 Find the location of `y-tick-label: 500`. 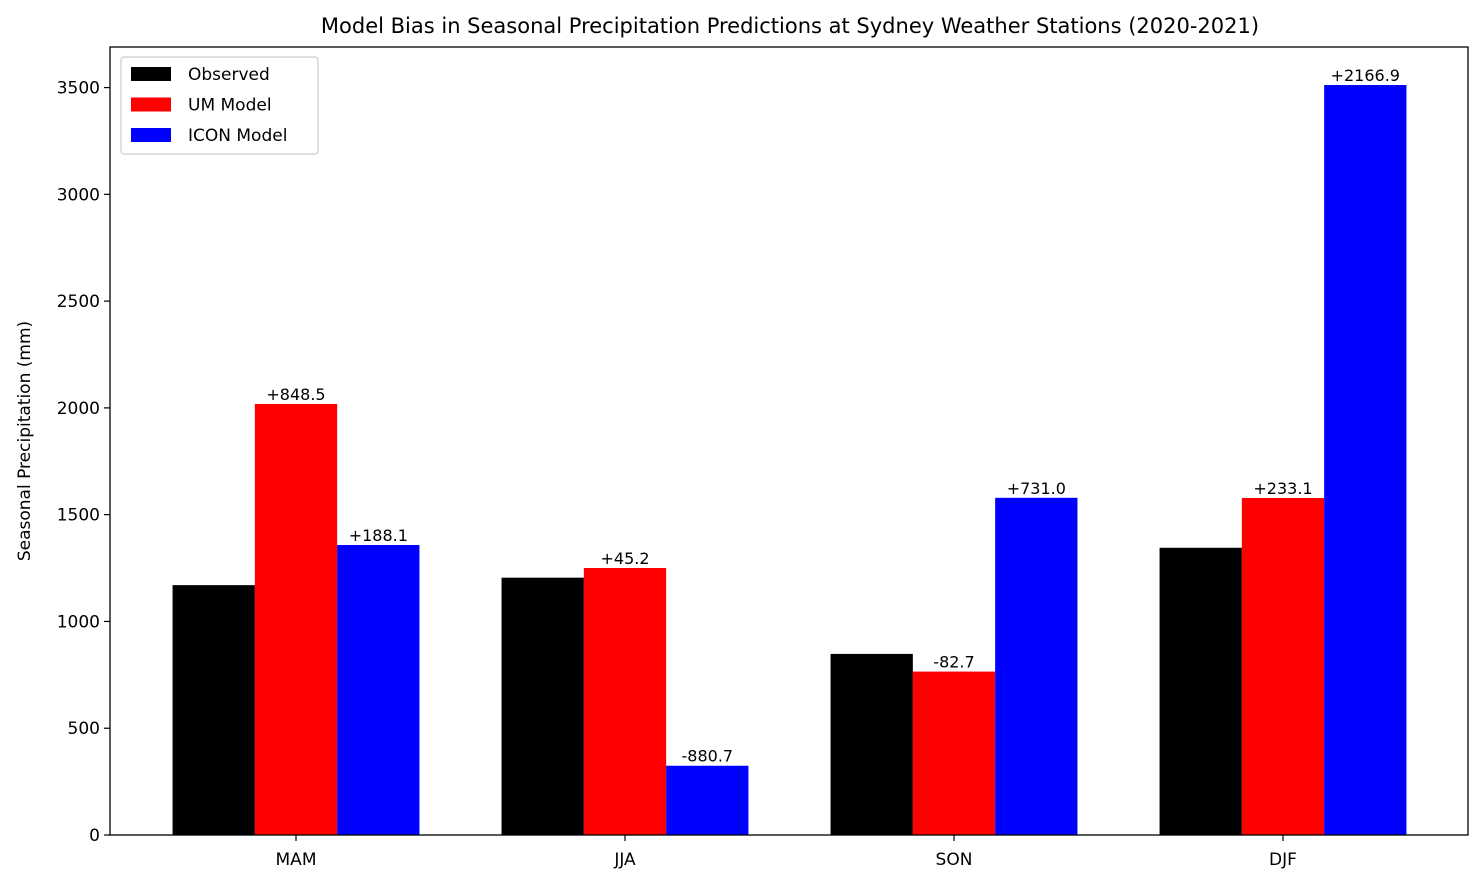

y-tick-label: 500 is located at coordinates (84, 729).